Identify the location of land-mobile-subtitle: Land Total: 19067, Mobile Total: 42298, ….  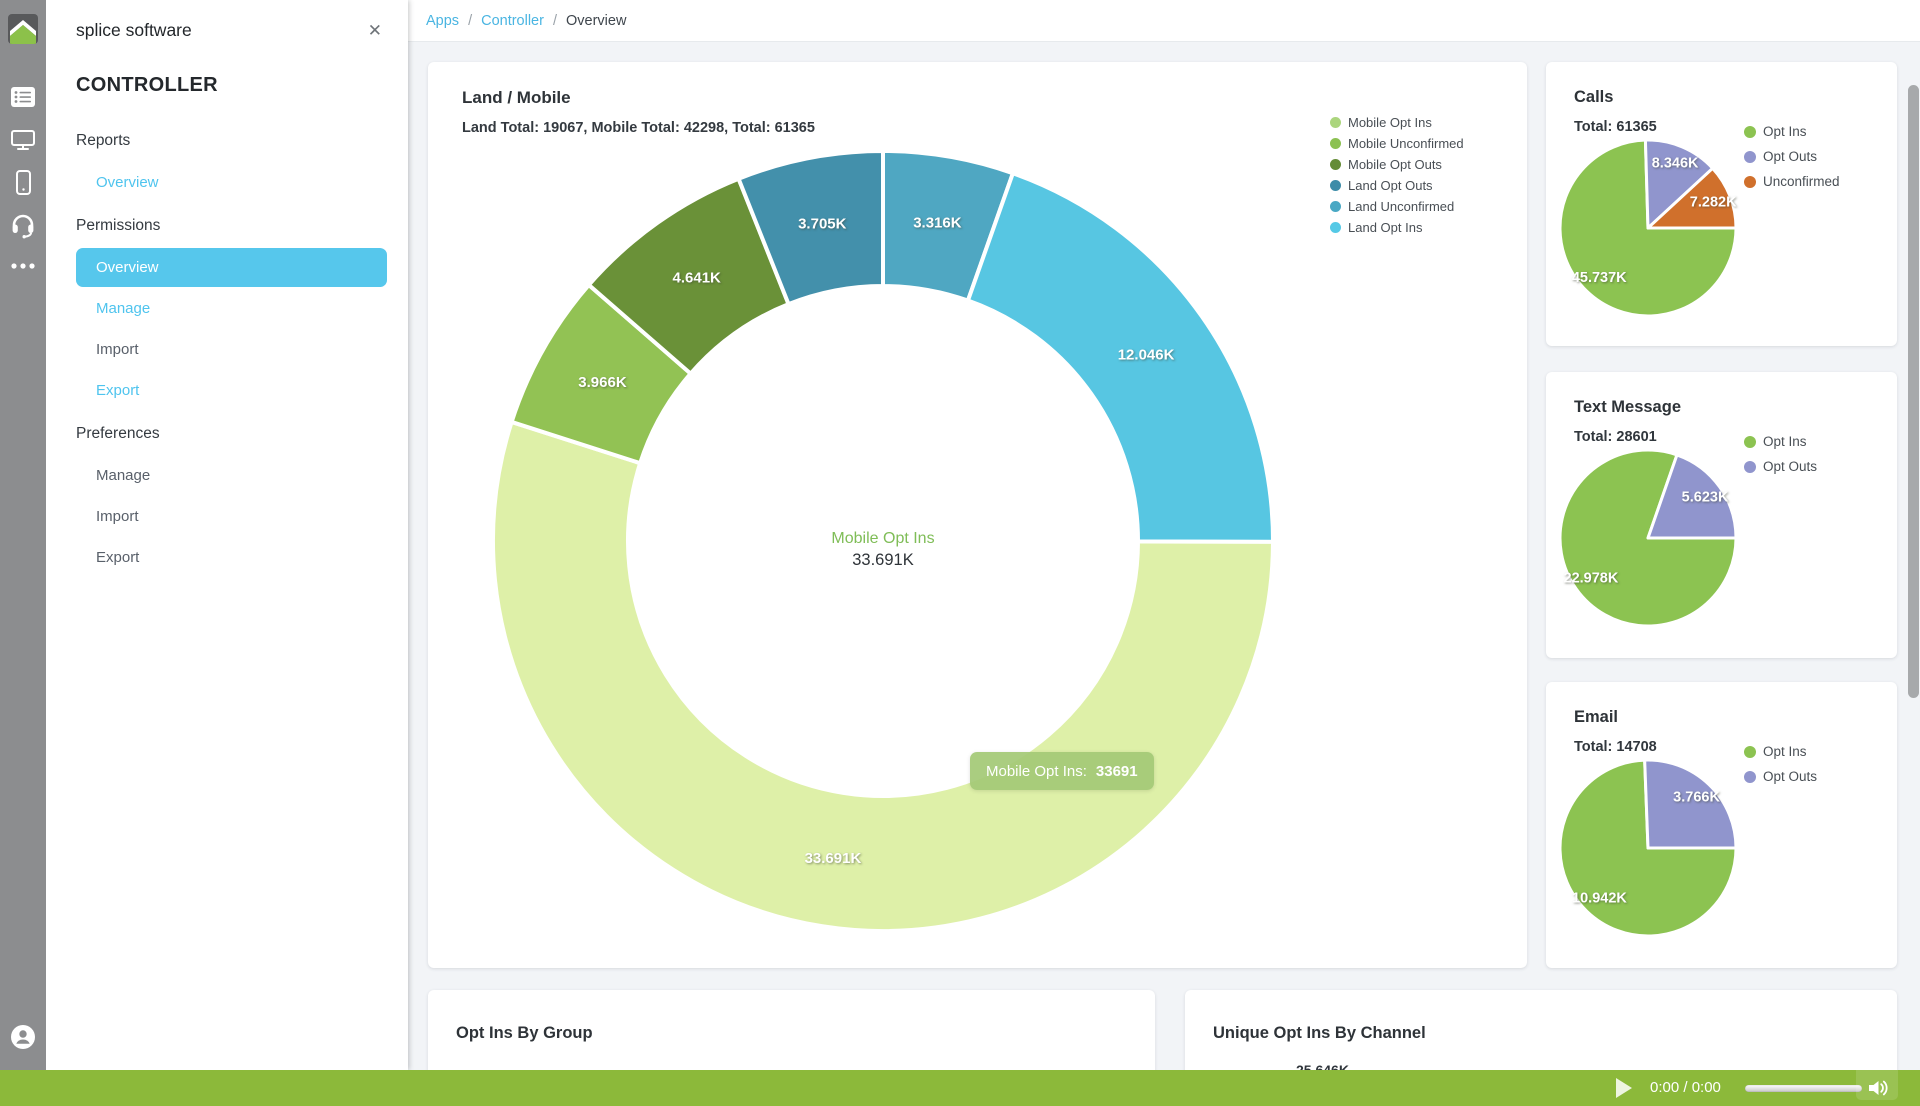
(638, 128).